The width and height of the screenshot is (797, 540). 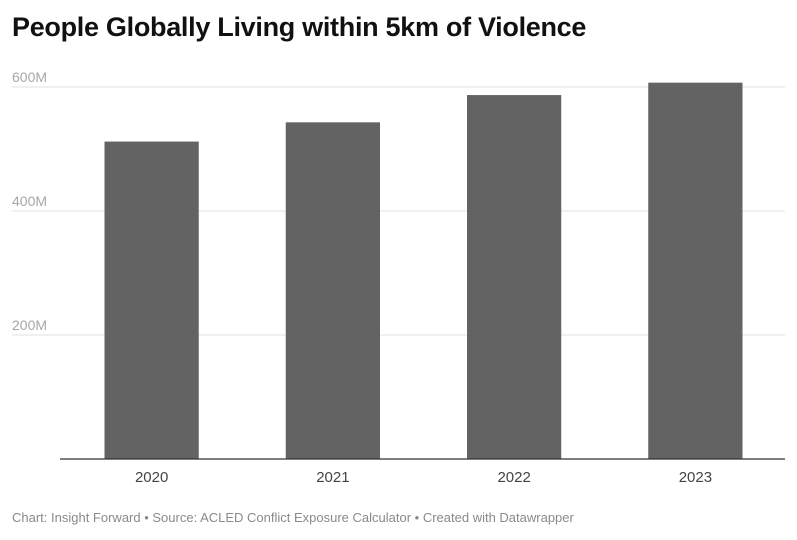 I want to click on x-tick-label: 2022, so click(x=513, y=477).